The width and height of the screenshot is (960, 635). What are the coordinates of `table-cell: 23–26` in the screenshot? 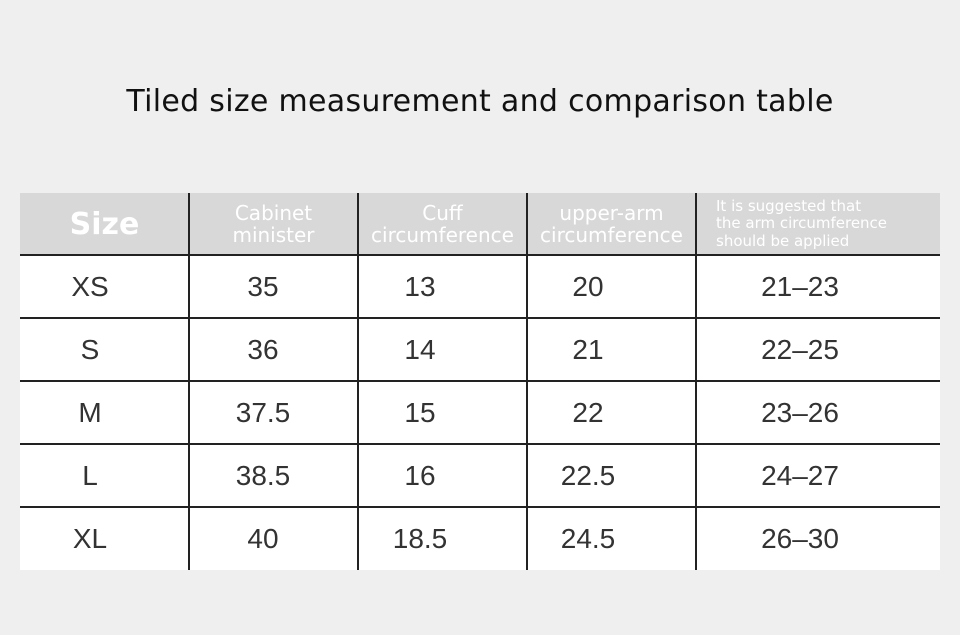 It's located at (800, 412).